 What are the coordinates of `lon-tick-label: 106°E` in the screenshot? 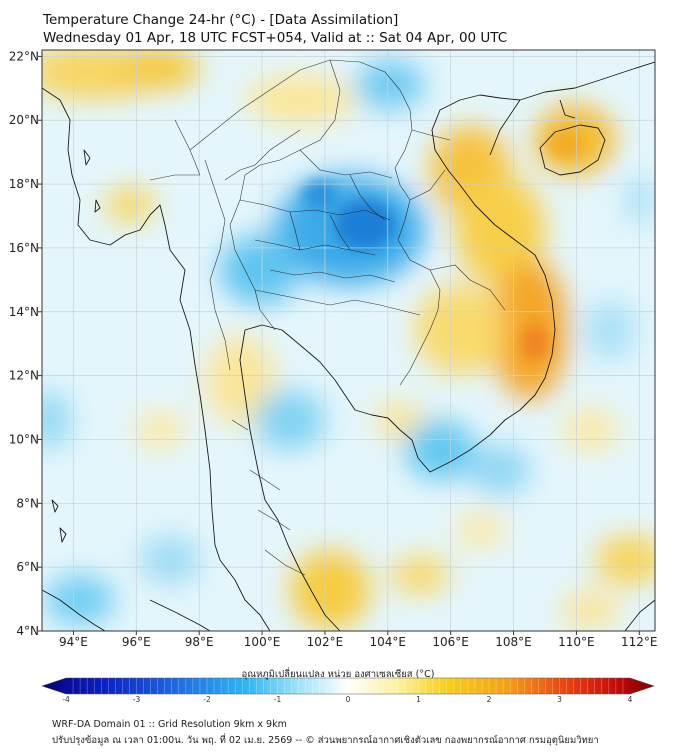 It's located at (450, 642).